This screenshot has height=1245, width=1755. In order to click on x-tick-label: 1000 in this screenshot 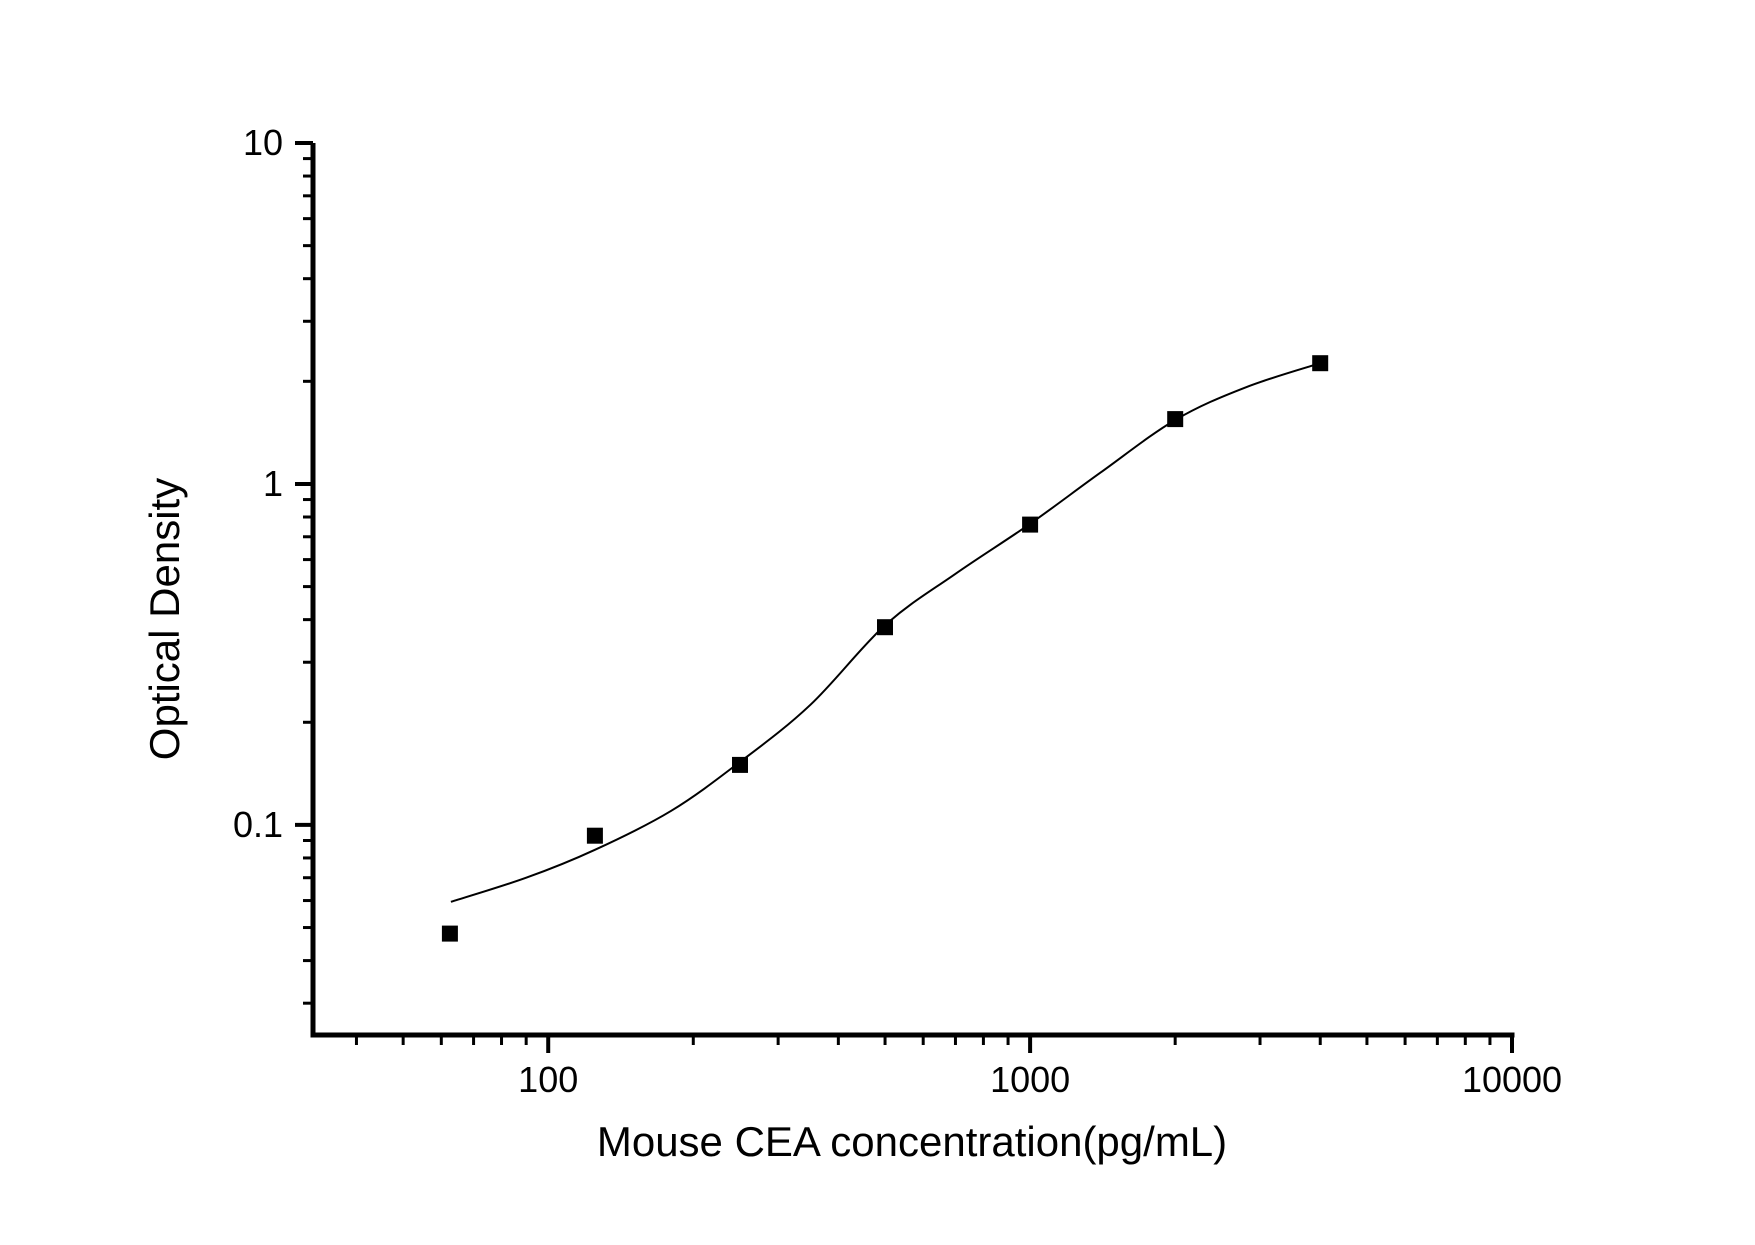, I will do `click(1030, 1079)`.